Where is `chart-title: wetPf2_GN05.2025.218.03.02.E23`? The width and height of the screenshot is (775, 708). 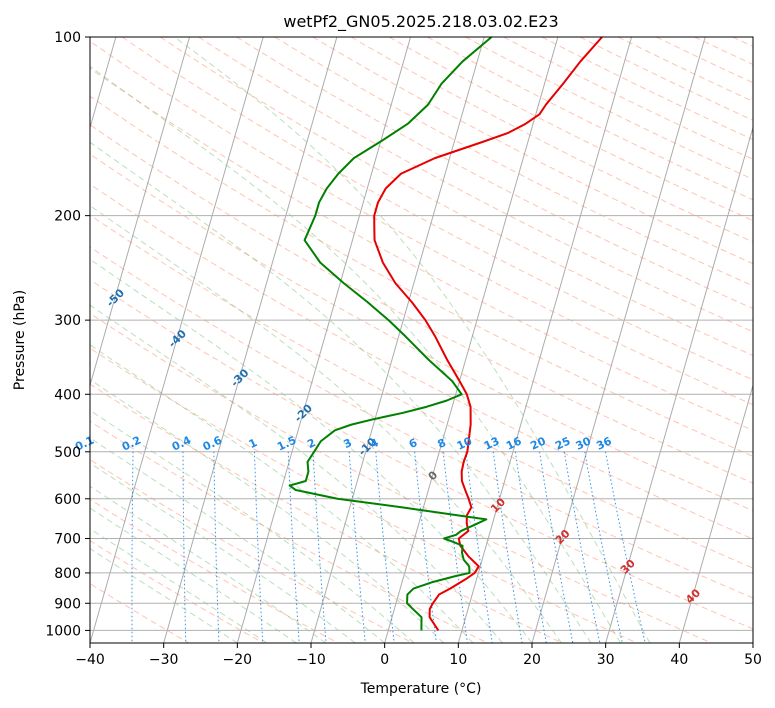 chart-title: wetPf2_GN05.2025.218.03.02.E23 is located at coordinates (420, 22).